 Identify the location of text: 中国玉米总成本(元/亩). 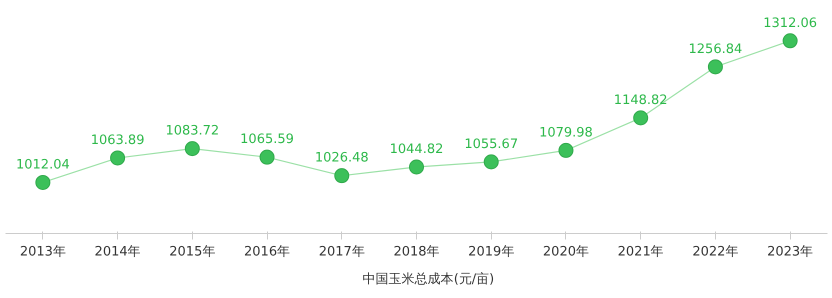
(428, 279).